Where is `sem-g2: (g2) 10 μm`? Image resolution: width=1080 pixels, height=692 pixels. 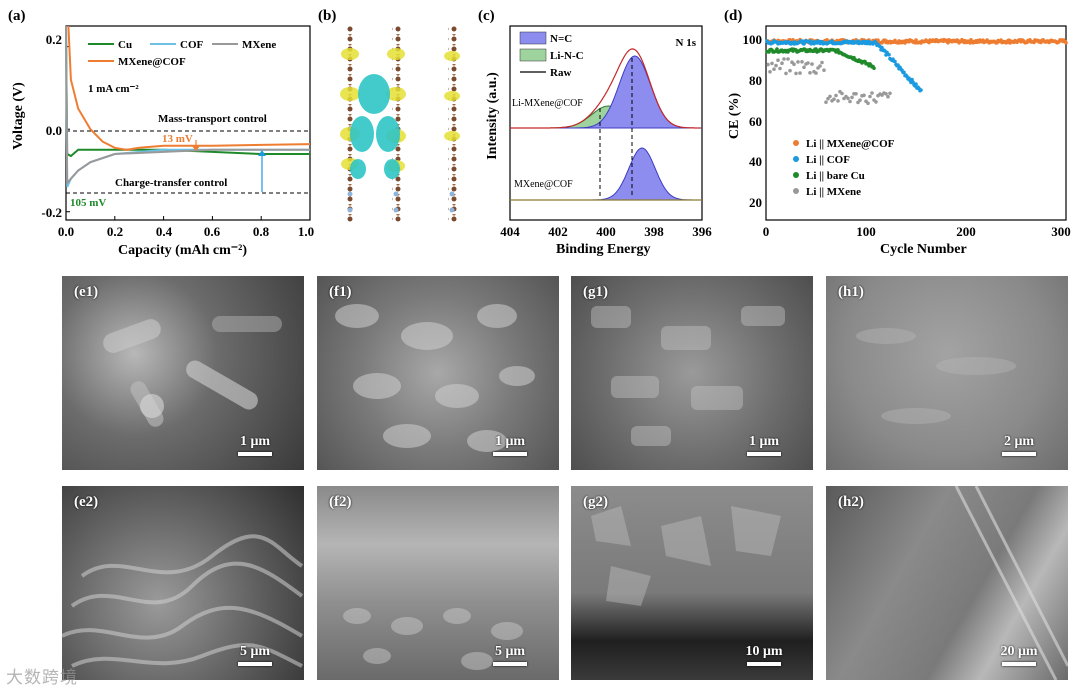
sem-g2: (g2) 10 μm is located at coordinates (692, 583).